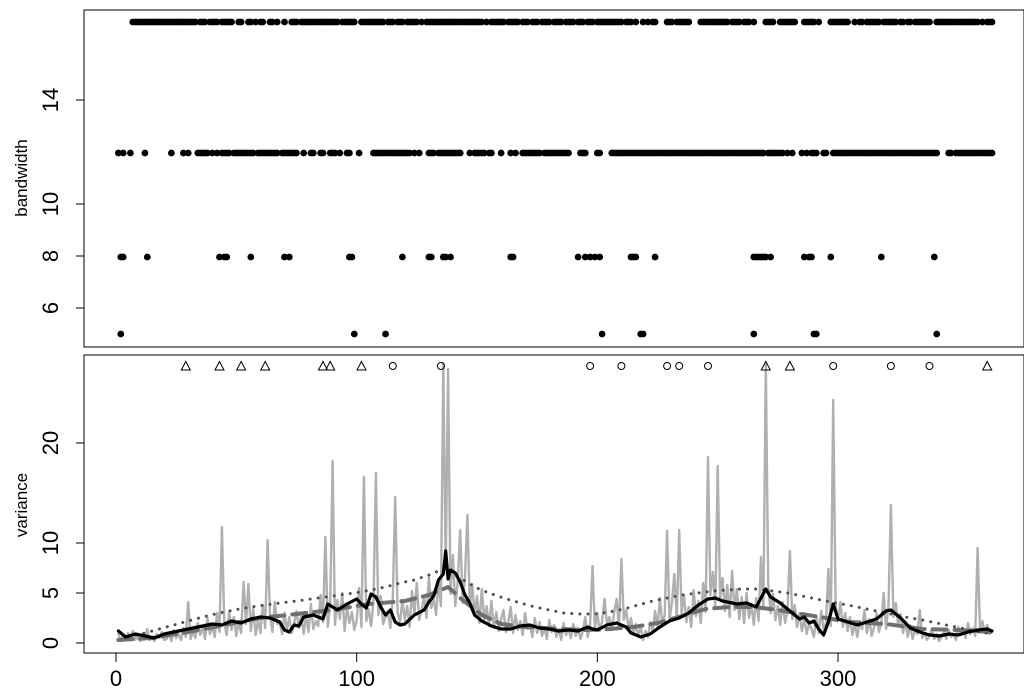 This screenshot has width=1024, height=698. I want to click on bandwidth-axis-label: bandwidth, so click(21, 178).